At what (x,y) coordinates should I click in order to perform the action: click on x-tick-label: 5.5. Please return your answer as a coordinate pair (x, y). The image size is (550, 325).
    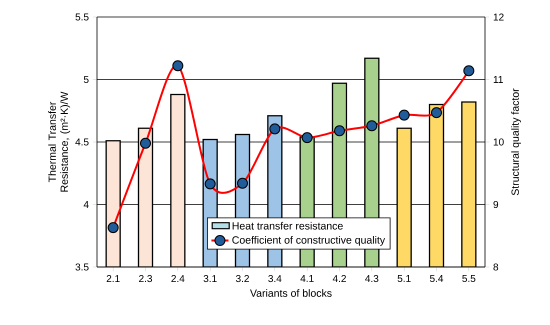
    Looking at the image, I should click on (469, 278).